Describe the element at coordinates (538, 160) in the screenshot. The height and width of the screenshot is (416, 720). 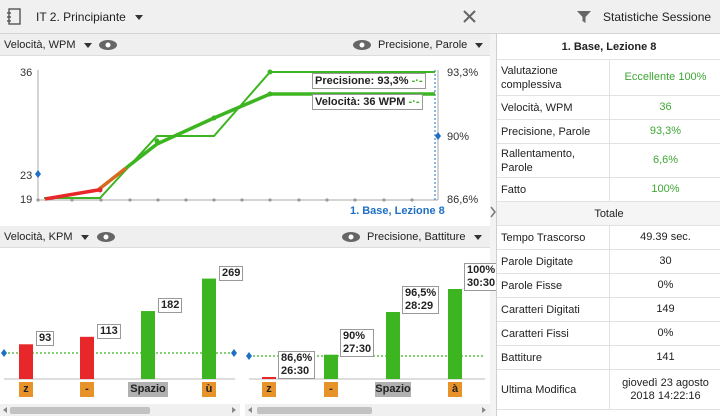
I see `stats-row-key: Rallentamento, Parole` at that location.